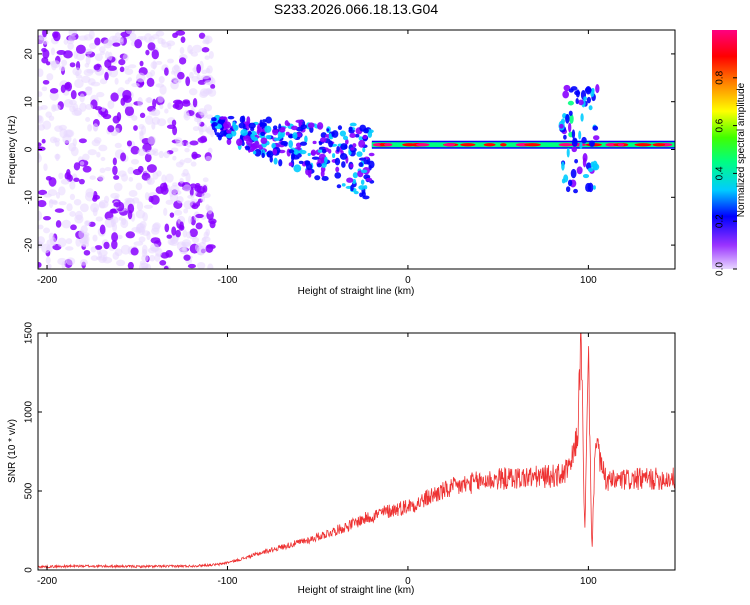 Image resolution: width=750 pixels, height=605 pixels. I want to click on spectrogram-x-label: Height of straight line (km), so click(356, 291).